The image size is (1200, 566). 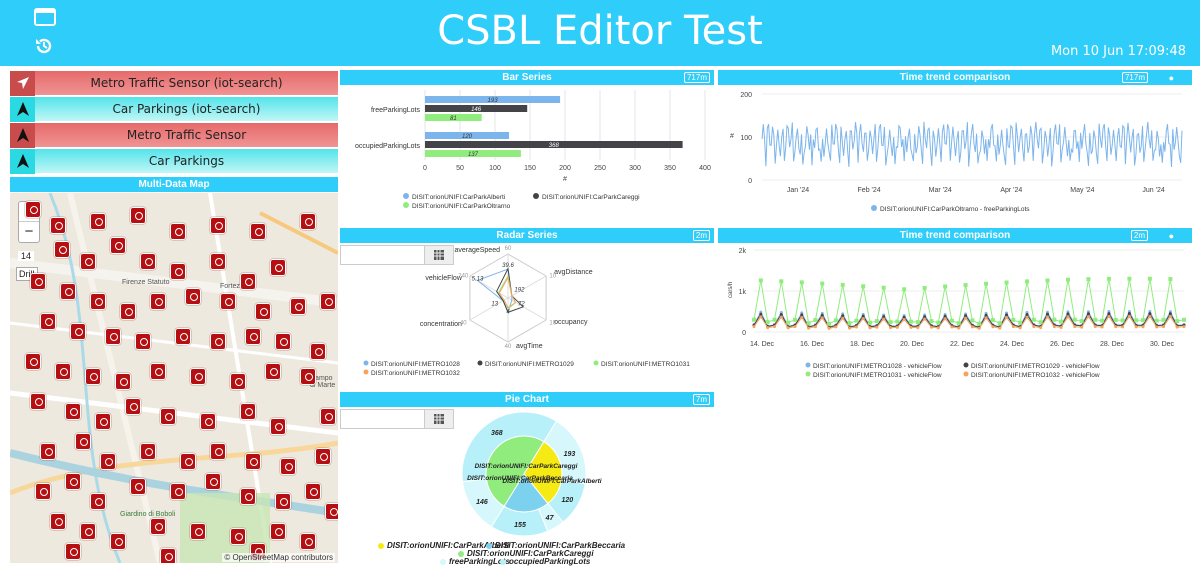 What do you see at coordinates (174, 109) in the screenshot?
I see `car-parkings-iot-button: Car Parkings (iot-search)` at bounding box center [174, 109].